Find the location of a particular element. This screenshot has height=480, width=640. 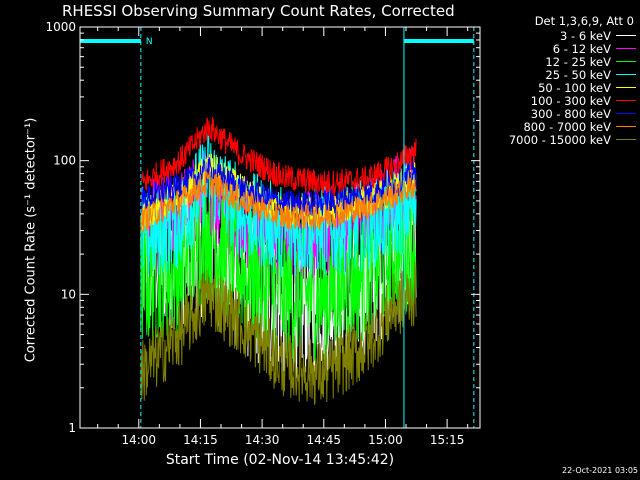

legend-entry: 300 - 800 keV is located at coordinates (561, 113).